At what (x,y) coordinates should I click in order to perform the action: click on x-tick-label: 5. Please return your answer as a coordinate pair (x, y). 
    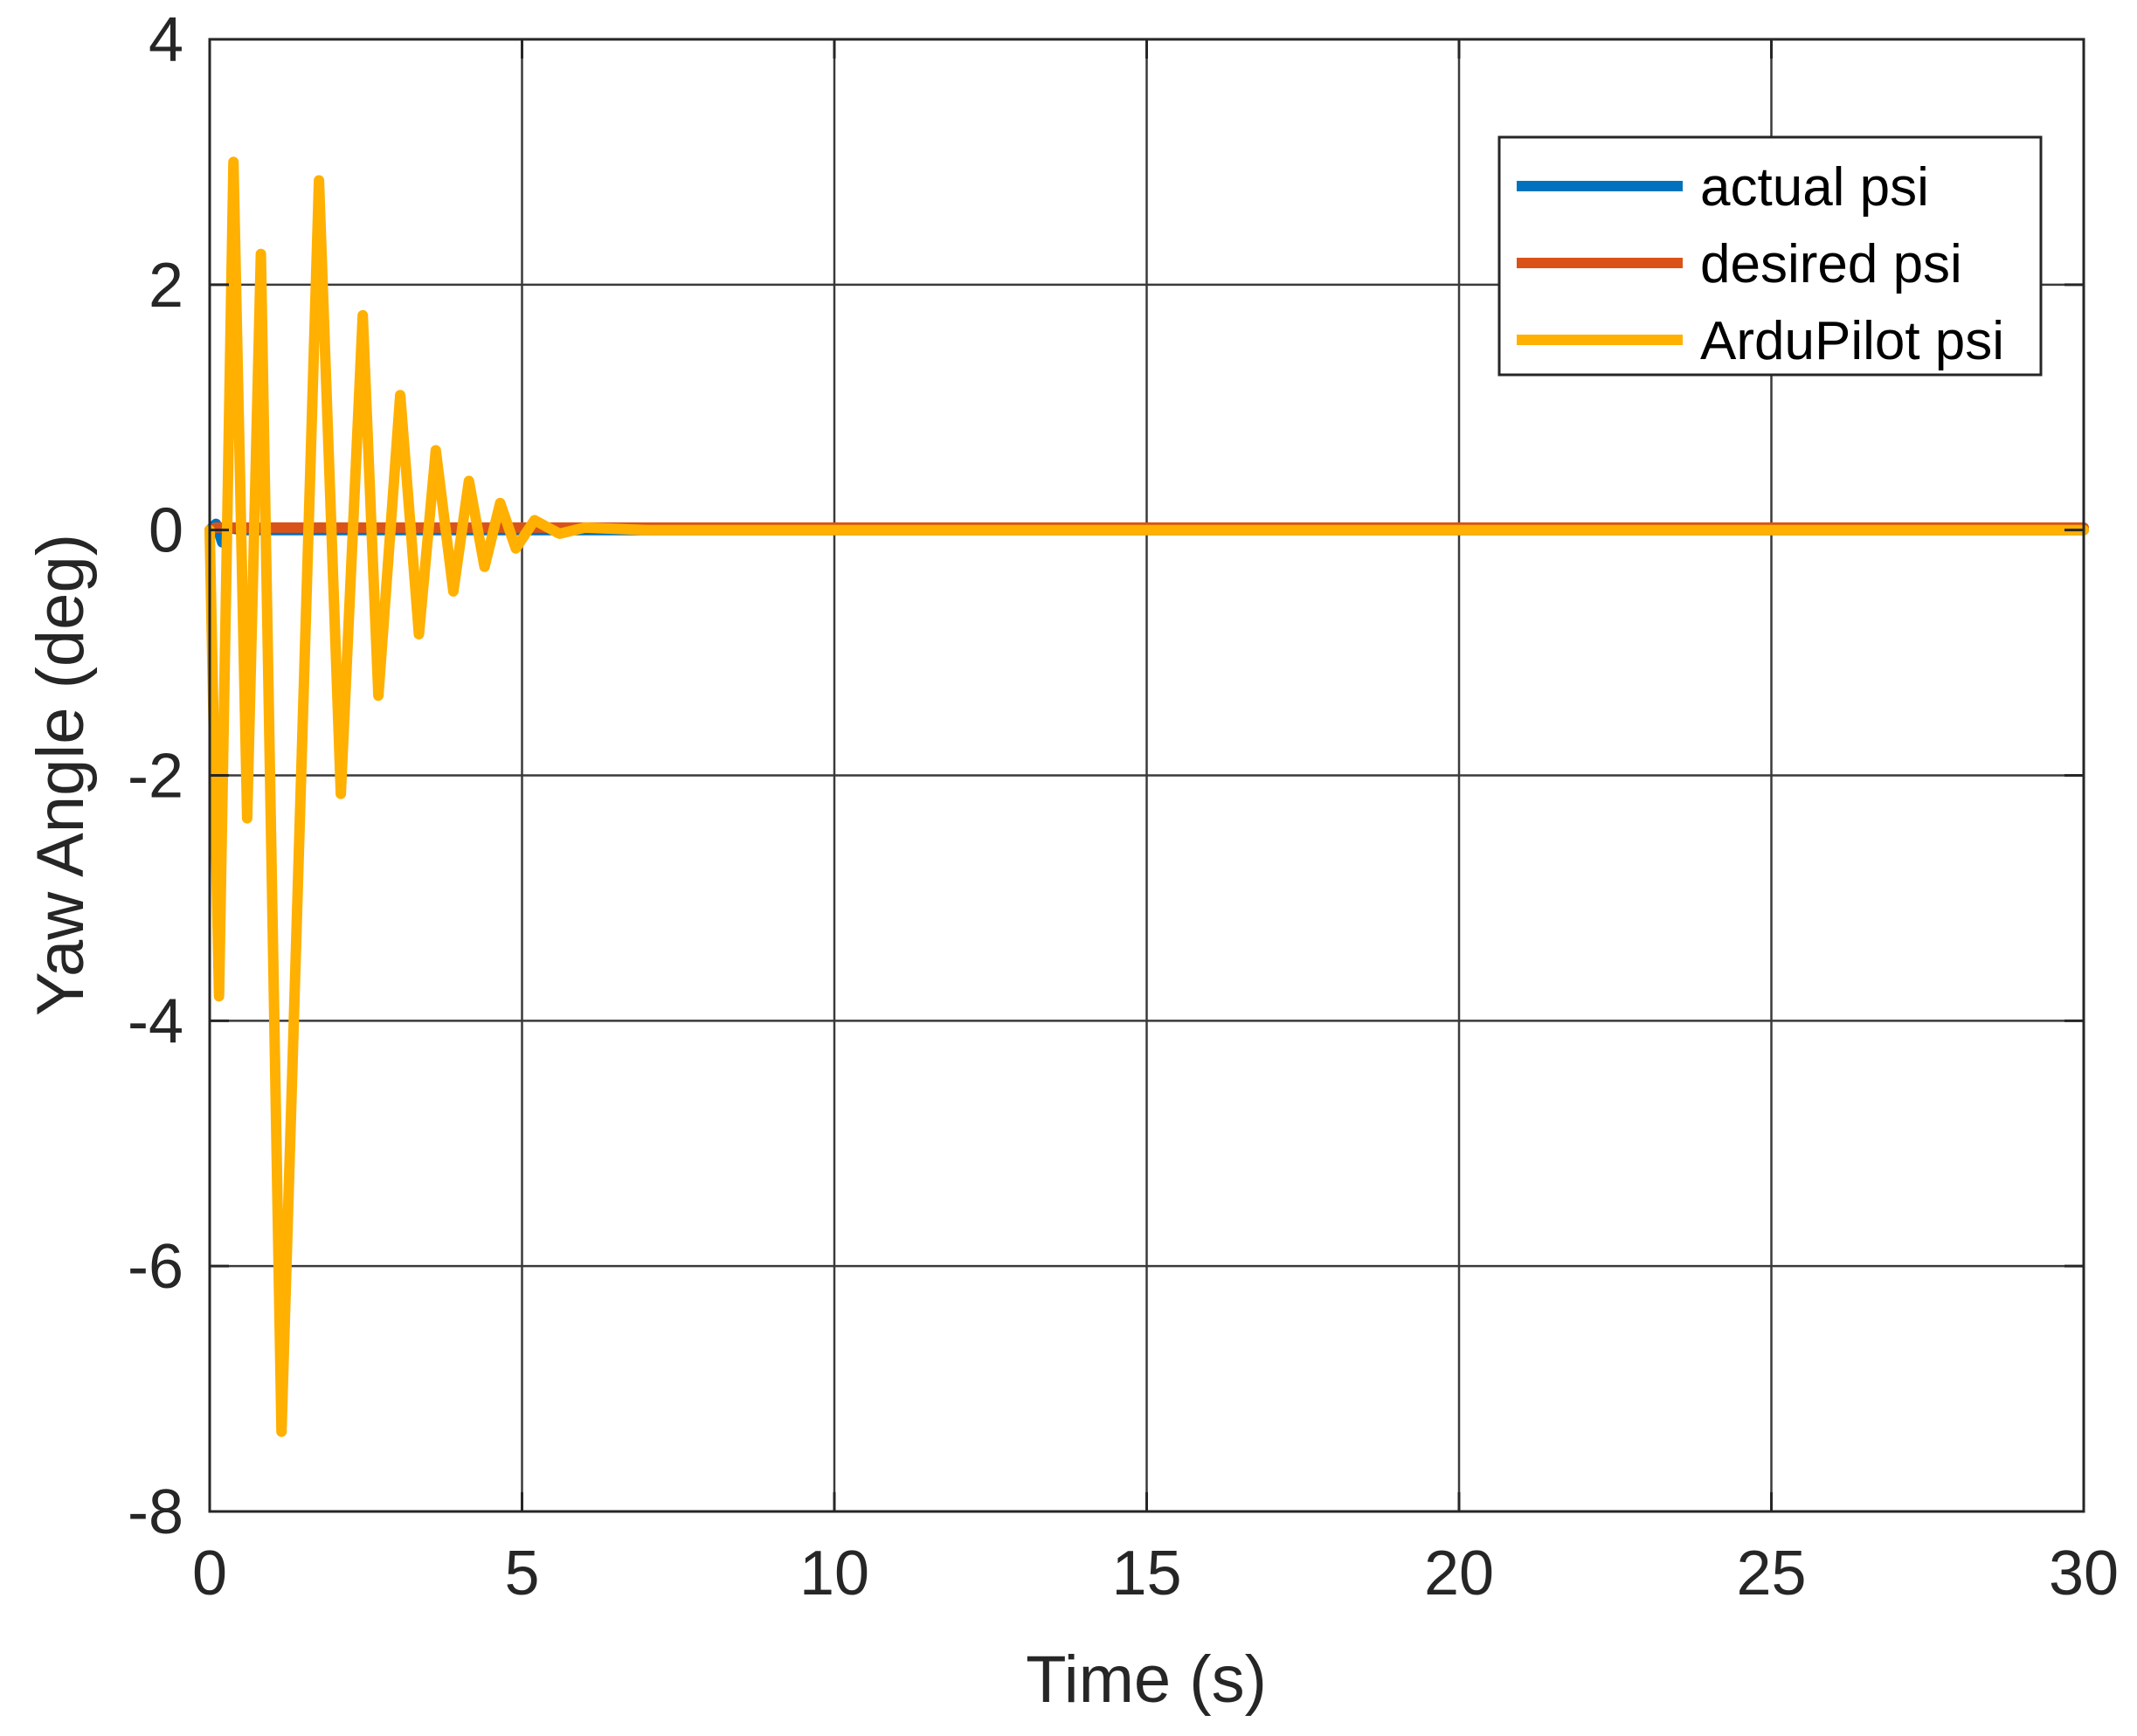
    Looking at the image, I should click on (521, 1574).